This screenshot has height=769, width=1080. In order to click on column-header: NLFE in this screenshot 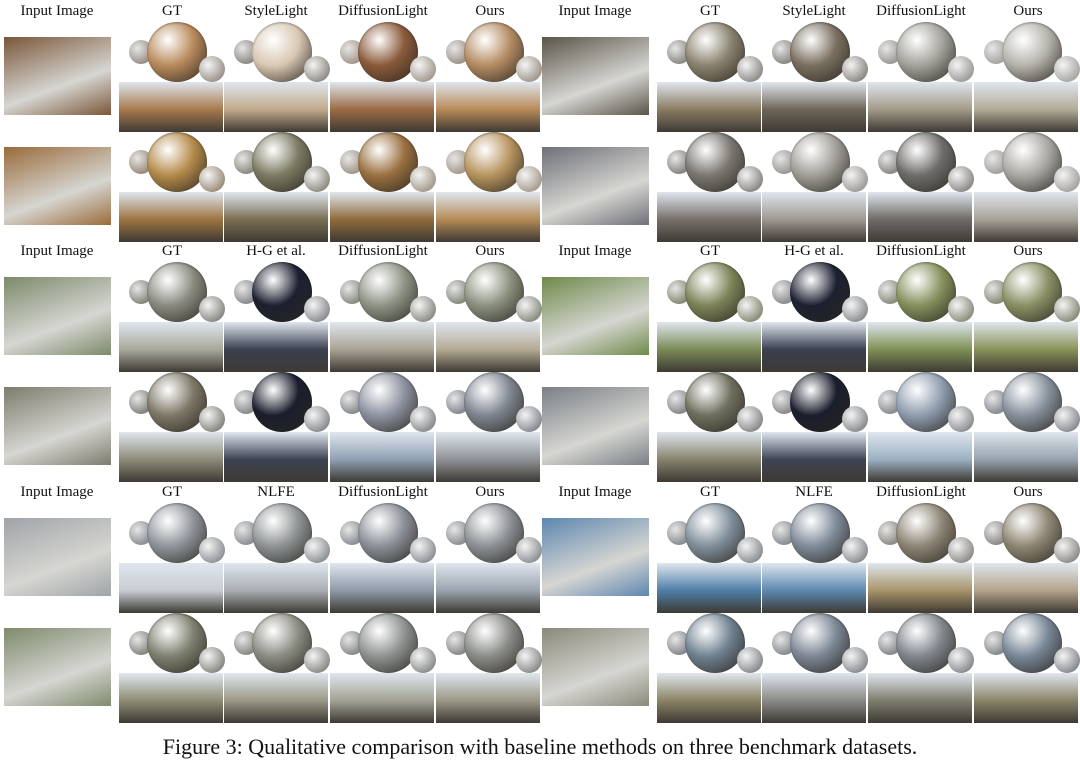, I will do `click(814, 492)`.